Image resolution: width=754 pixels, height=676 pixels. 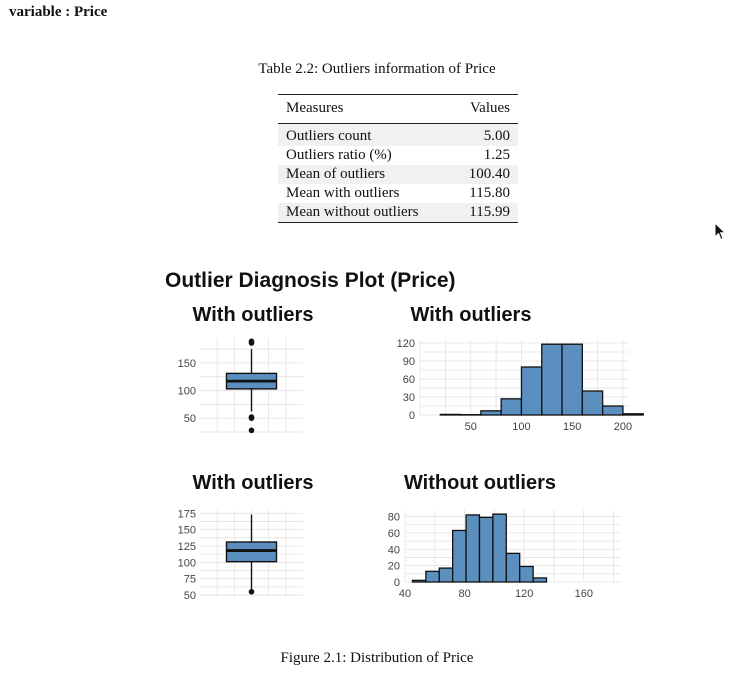 What do you see at coordinates (187, 547) in the screenshot?
I see `y-tick-label: 125` at bounding box center [187, 547].